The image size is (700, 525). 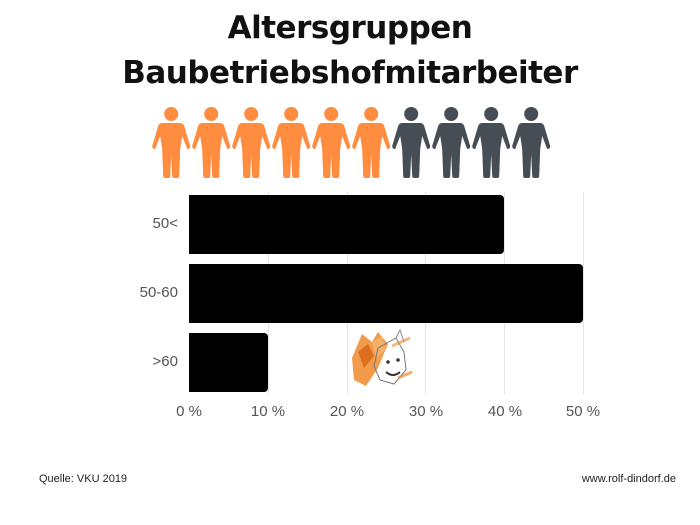 What do you see at coordinates (628, 479) in the screenshot?
I see `website-link: www.rolf-dindorf.de` at bounding box center [628, 479].